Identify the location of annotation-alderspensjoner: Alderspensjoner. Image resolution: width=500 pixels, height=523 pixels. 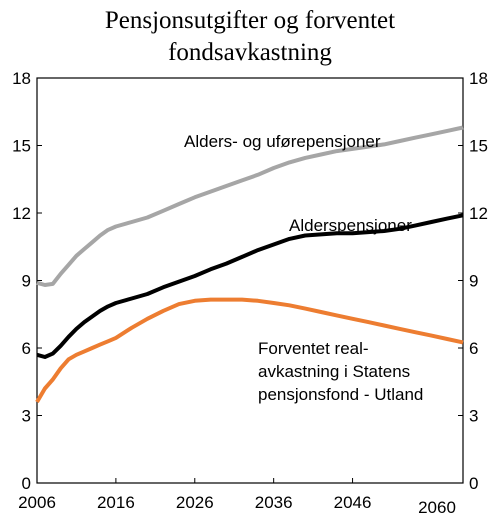
(350, 225).